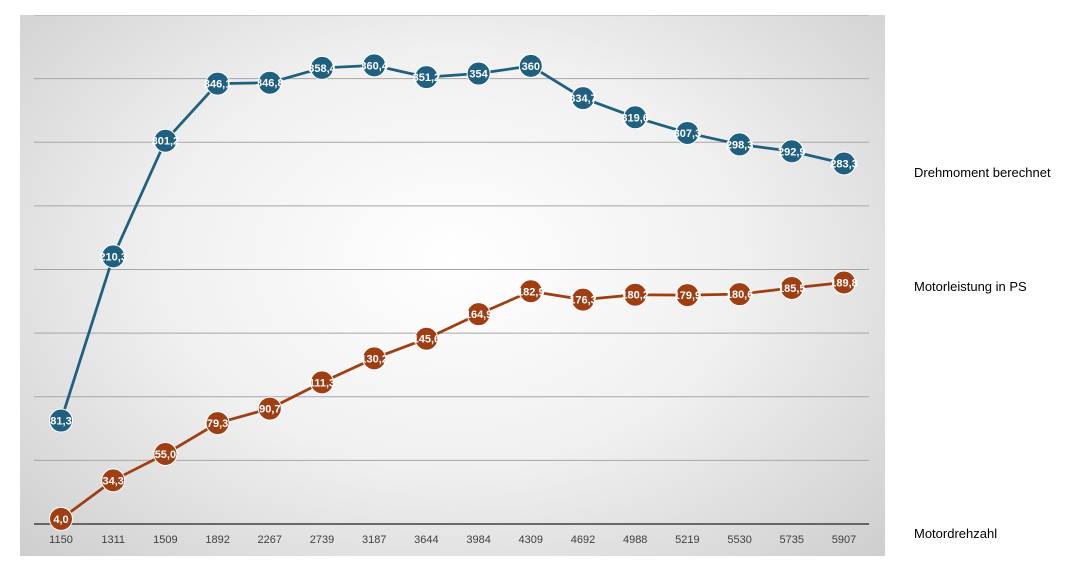 Image resolution: width=1083 pixels, height=572 pixels. I want to click on data-label: 90,7, so click(269, 410).